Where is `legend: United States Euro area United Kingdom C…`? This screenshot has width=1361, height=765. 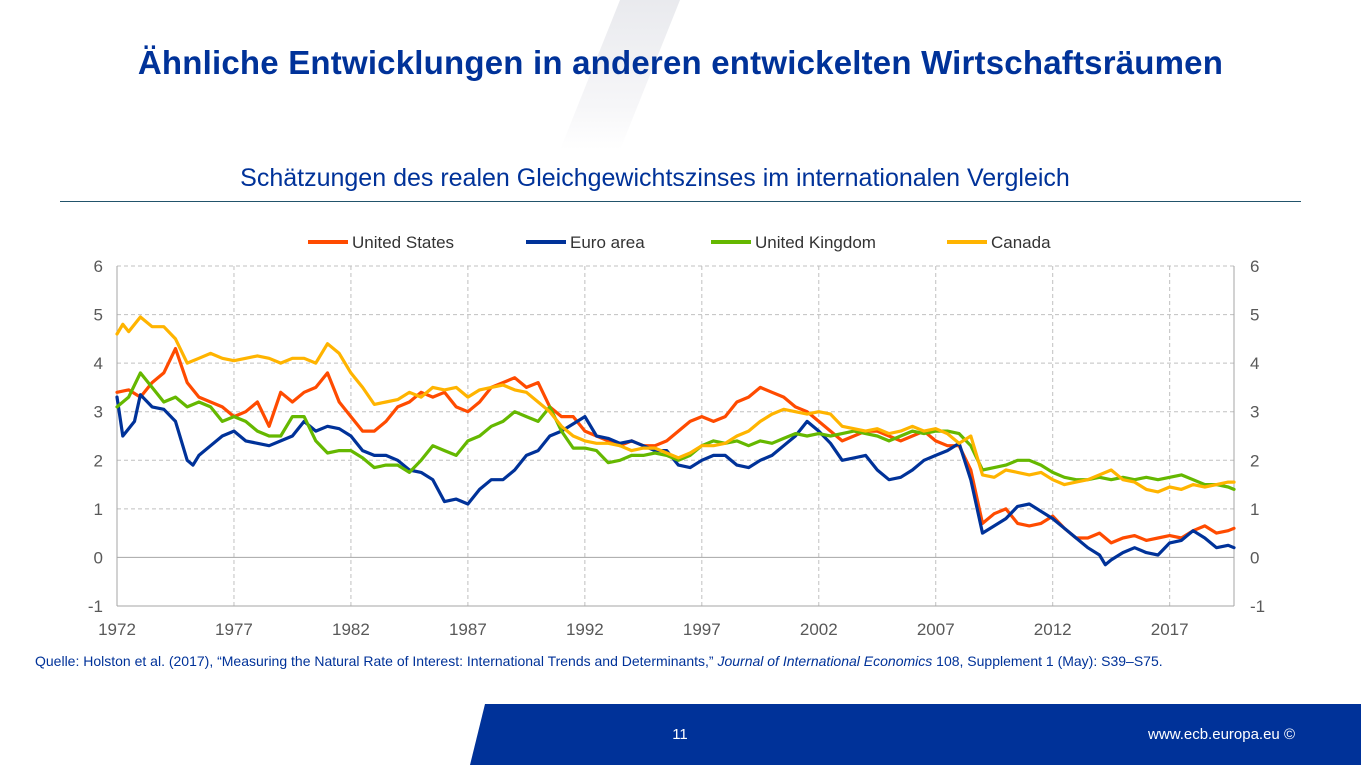
legend: United States Euro area United Kingdom C… is located at coordinates (679, 242).